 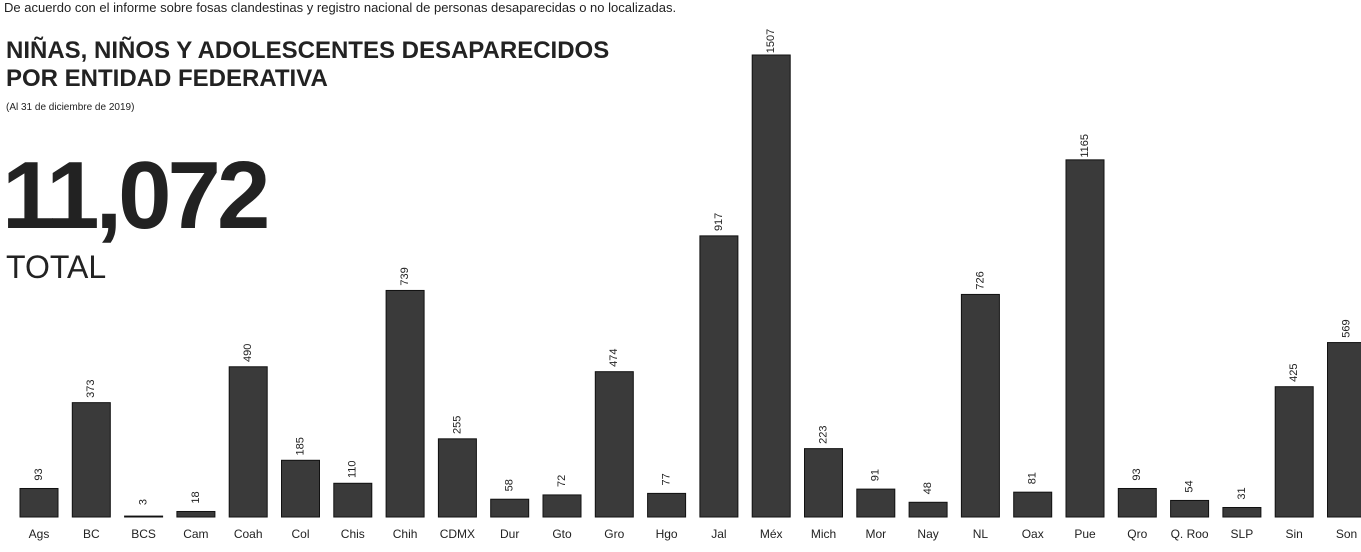 What do you see at coordinates (300, 534) in the screenshot?
I see `x-tick-label: Col` at bounding box center [300, 534].